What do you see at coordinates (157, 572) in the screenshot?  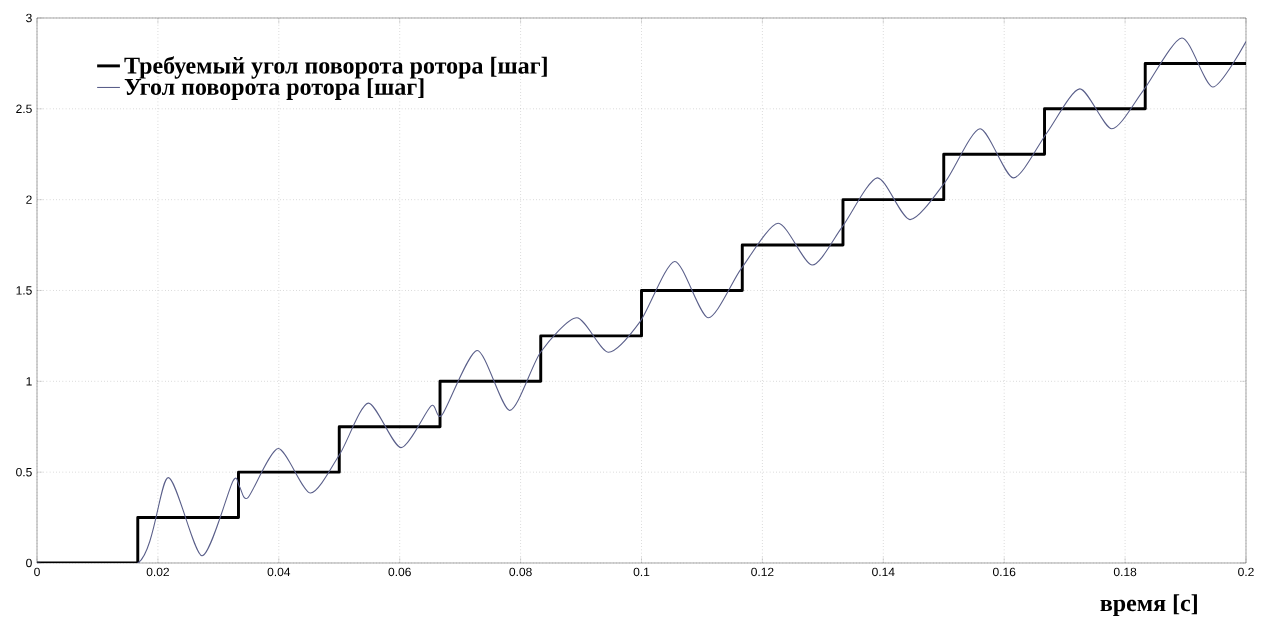 I see `x-tick-label: 0.02` at bounding box center [157, 572].